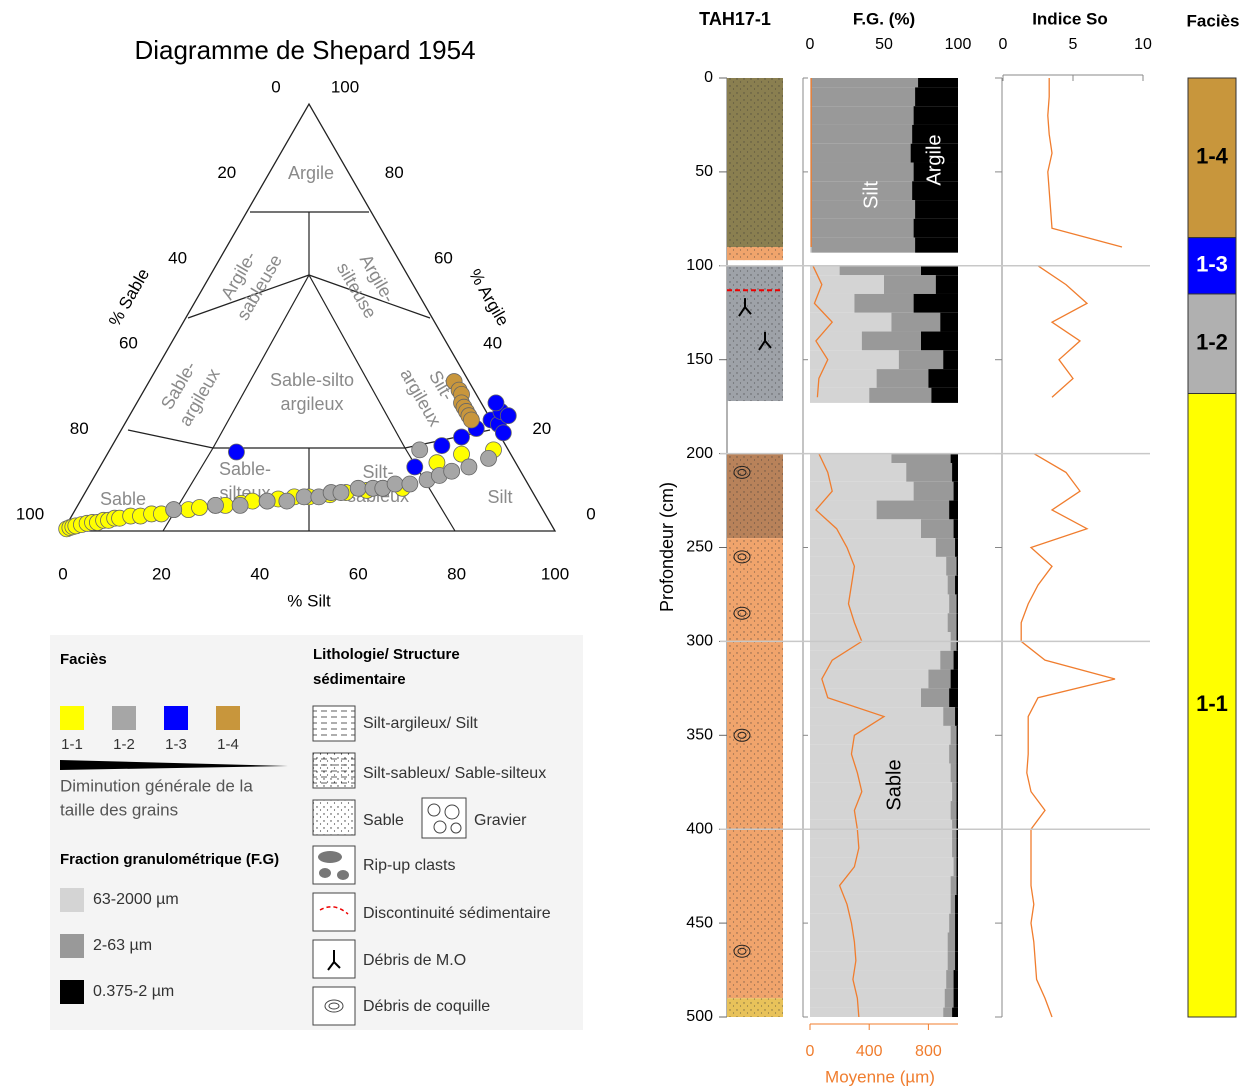 The height and width of the screenshot is (1091, 1250). What do you see at coordinates (228, 744) in the screenshot?
I see `legend-label: 1-4` at bounding box center [228, 744].